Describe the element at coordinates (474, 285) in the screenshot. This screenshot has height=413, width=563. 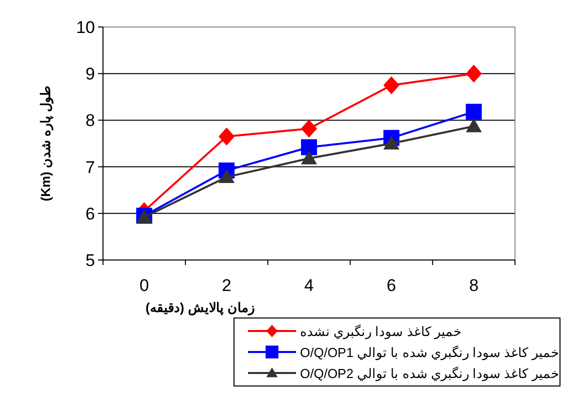
I see `x-tick-label: 8` at that location.